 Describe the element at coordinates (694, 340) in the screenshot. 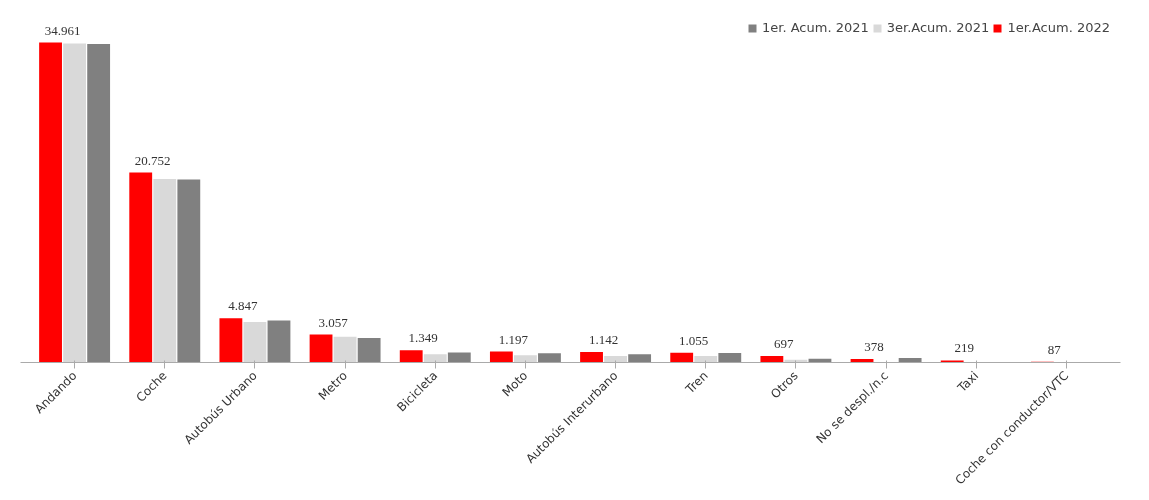

I see `data-label: 1.055` at that location.